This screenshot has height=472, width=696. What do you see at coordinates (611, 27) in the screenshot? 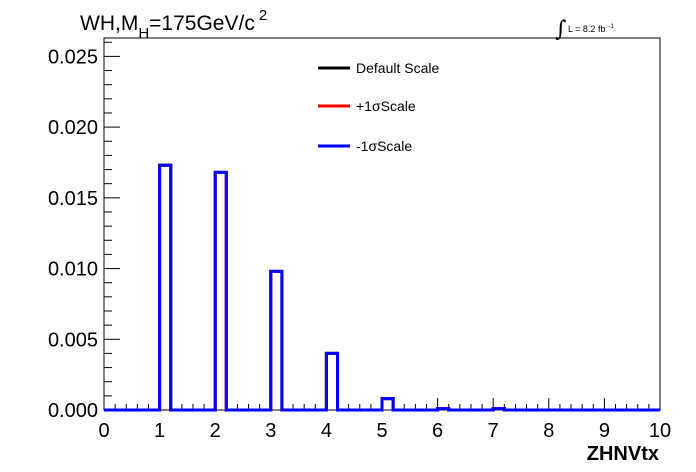
I see `luminosity-superscript: -1` at bounding box center [611, 27].